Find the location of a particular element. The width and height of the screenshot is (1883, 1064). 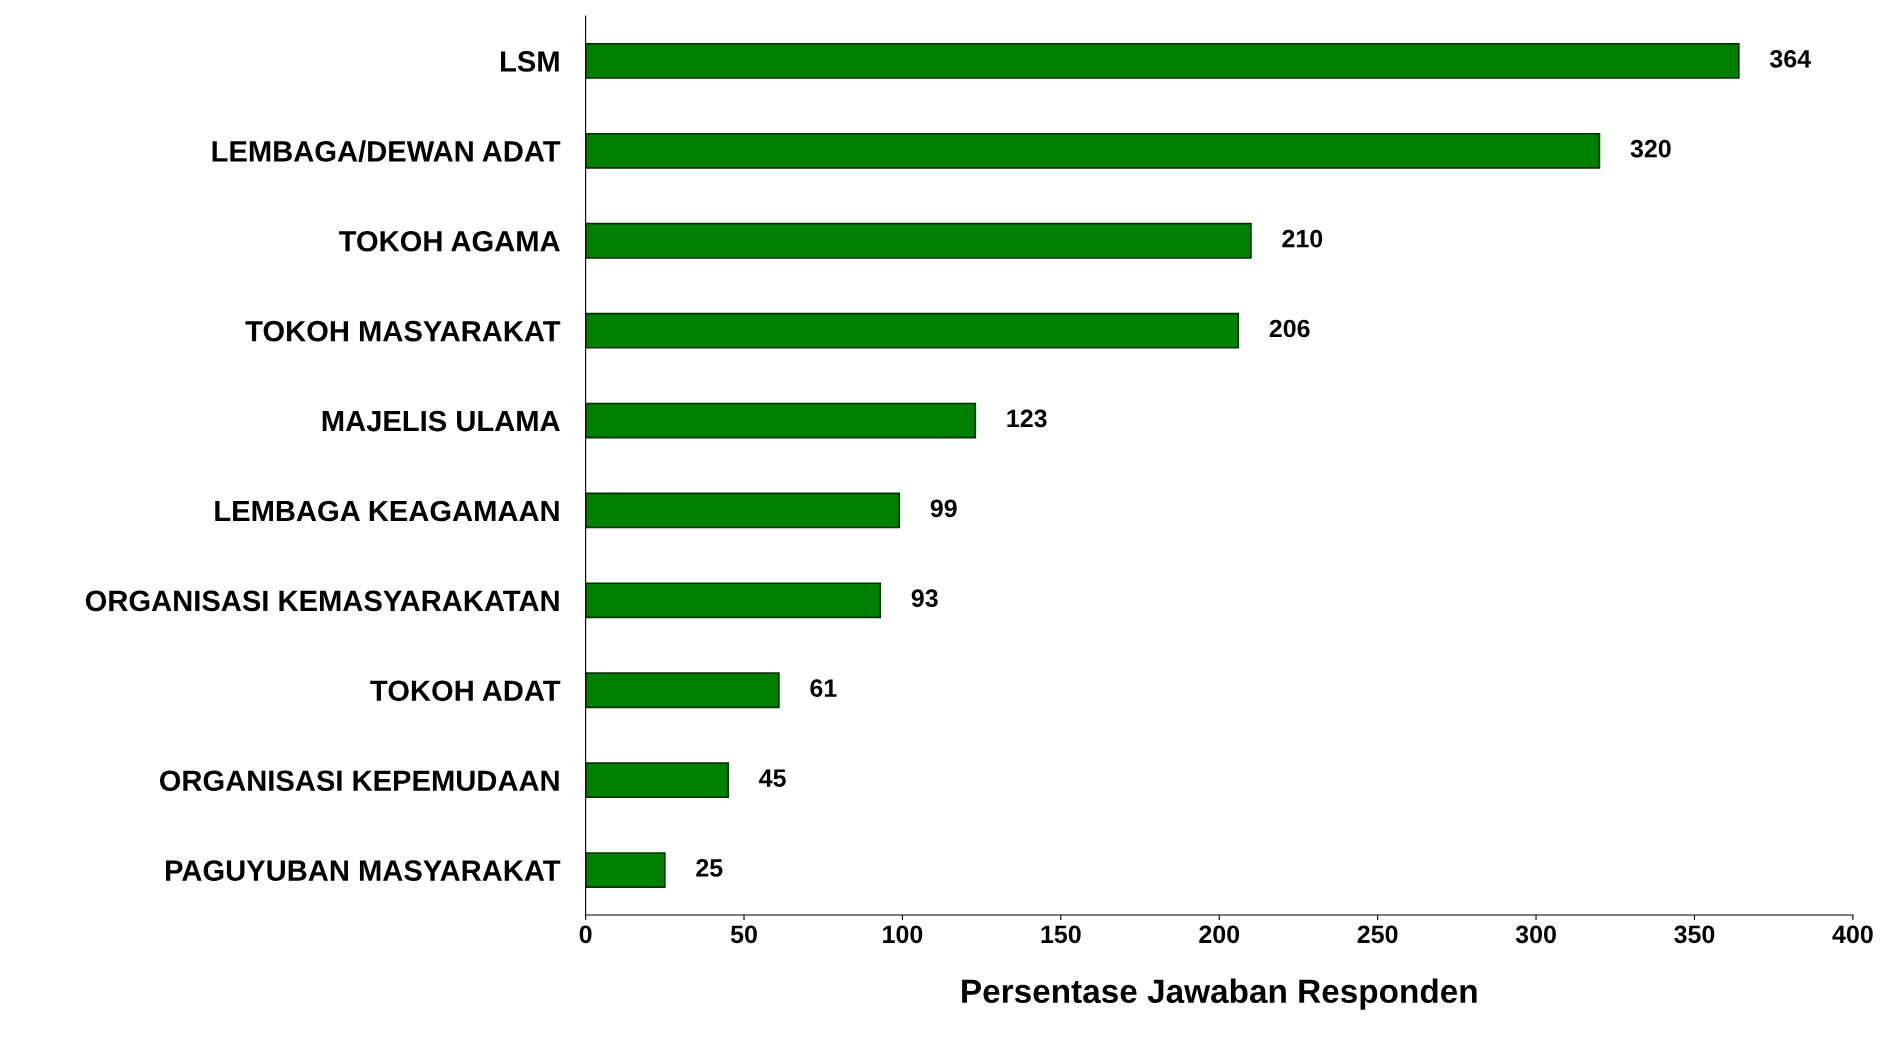

x-tick-label: 200 is located at coordinates (1219, 934).